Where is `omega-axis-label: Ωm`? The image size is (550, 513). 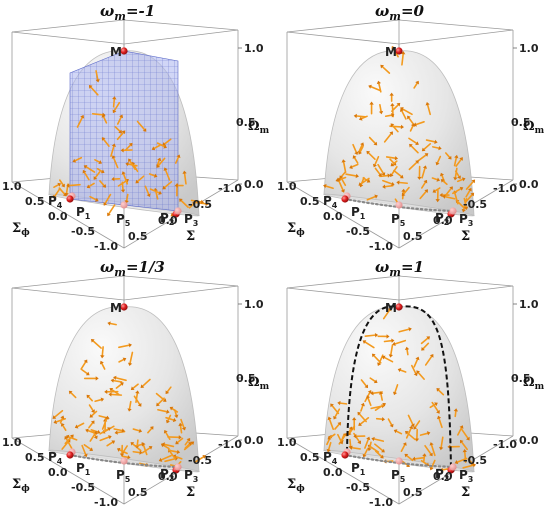 omega-axis-label: Ωm is located at coordinates (534, 383).